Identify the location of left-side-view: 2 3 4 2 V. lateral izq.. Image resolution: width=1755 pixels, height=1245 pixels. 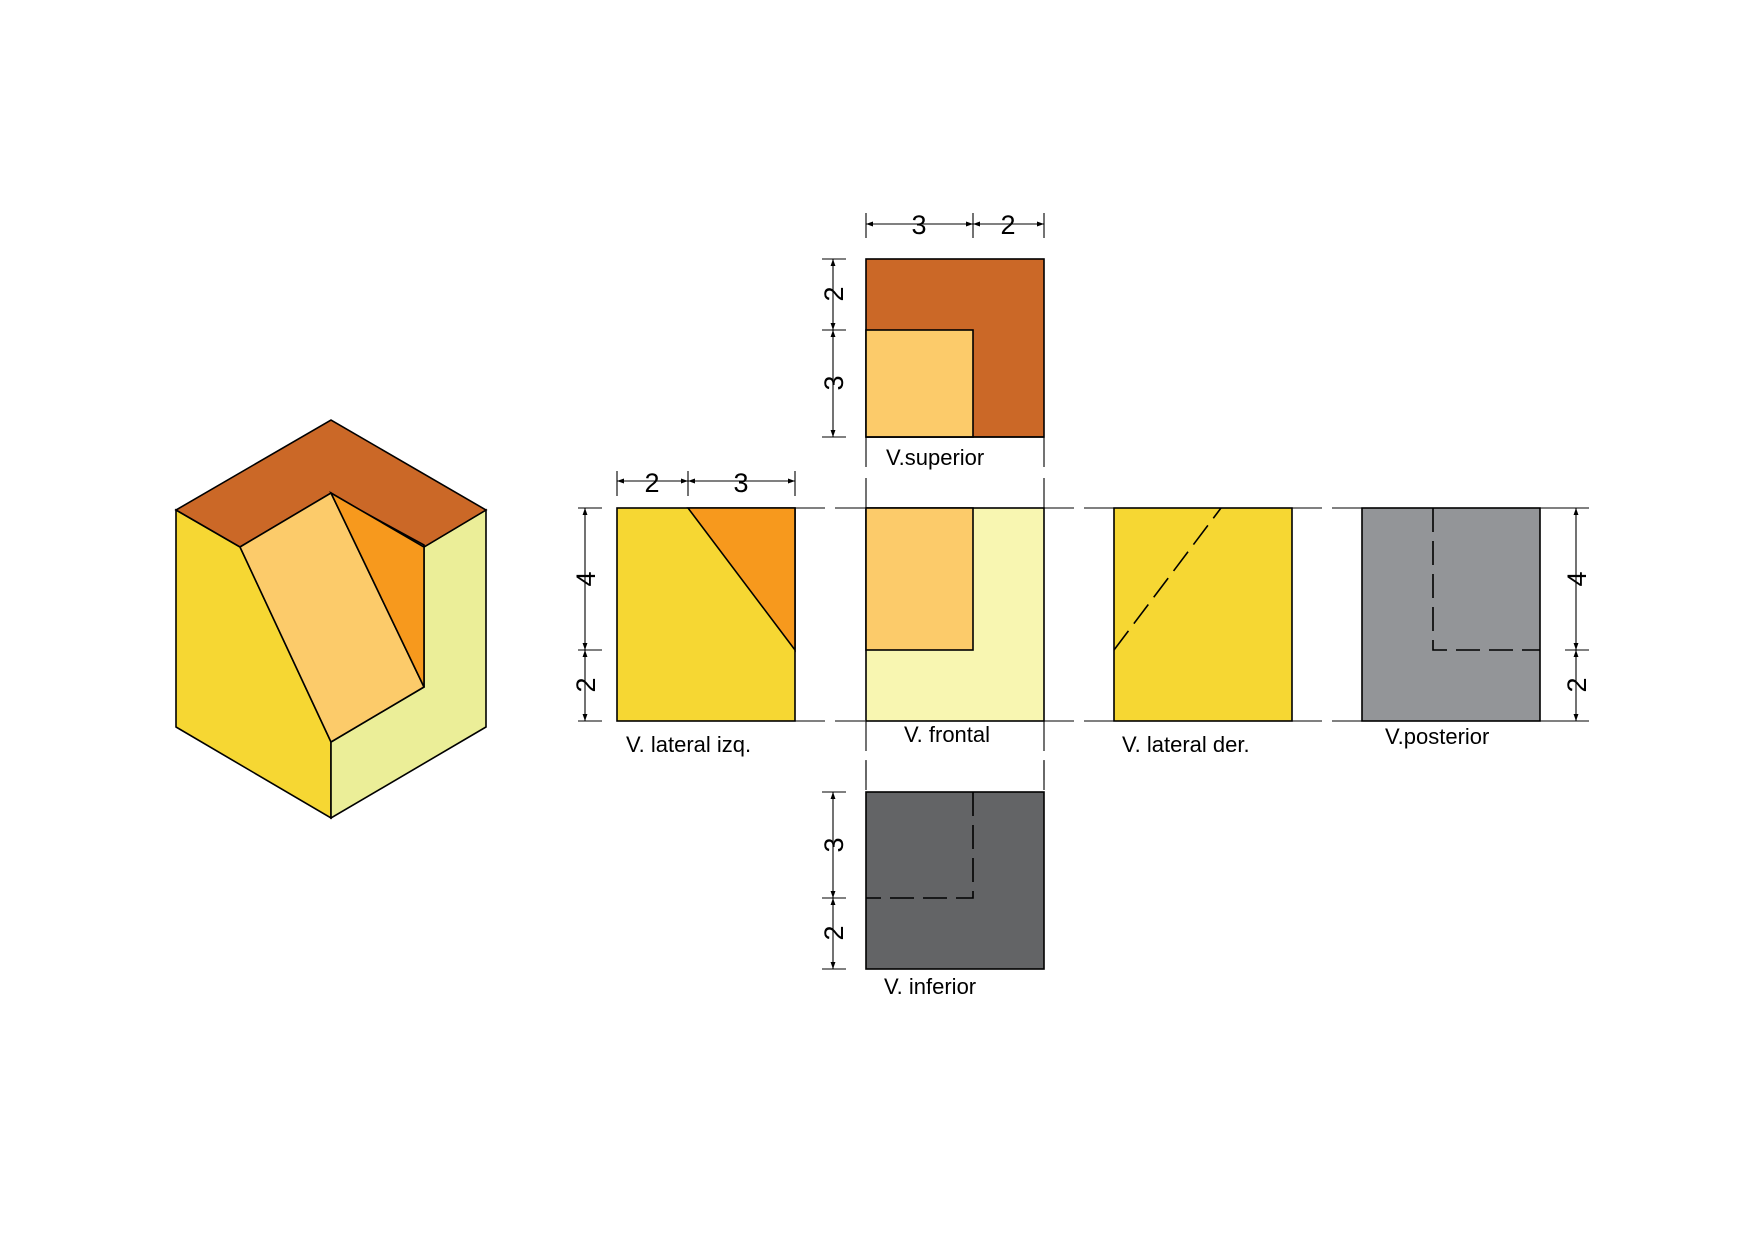
(718, 612).